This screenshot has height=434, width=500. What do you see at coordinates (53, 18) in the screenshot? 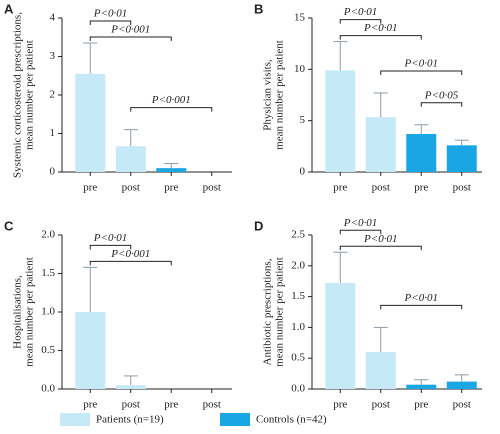
I see `y-tick-label: 4` at bounding box center [53, 18].